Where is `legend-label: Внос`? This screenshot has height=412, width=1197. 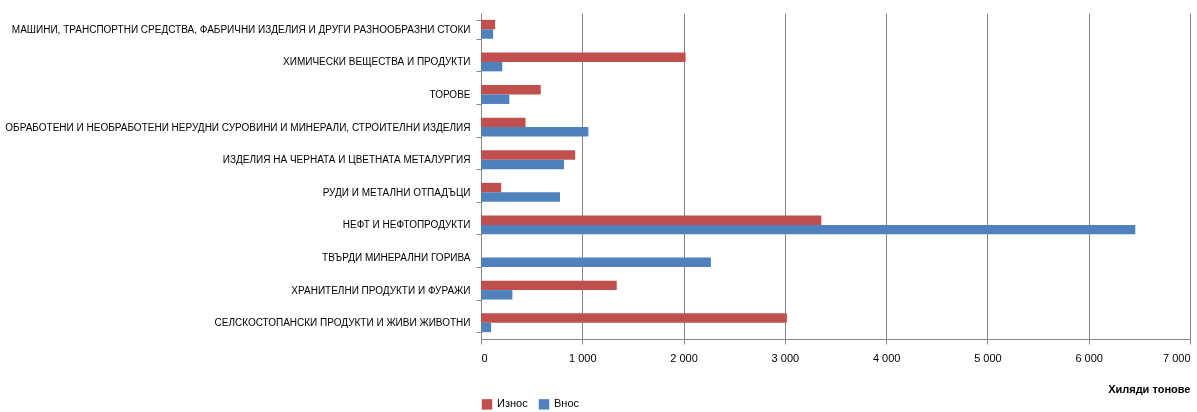
legend-label: Внос is located at coordinates (567, 403).